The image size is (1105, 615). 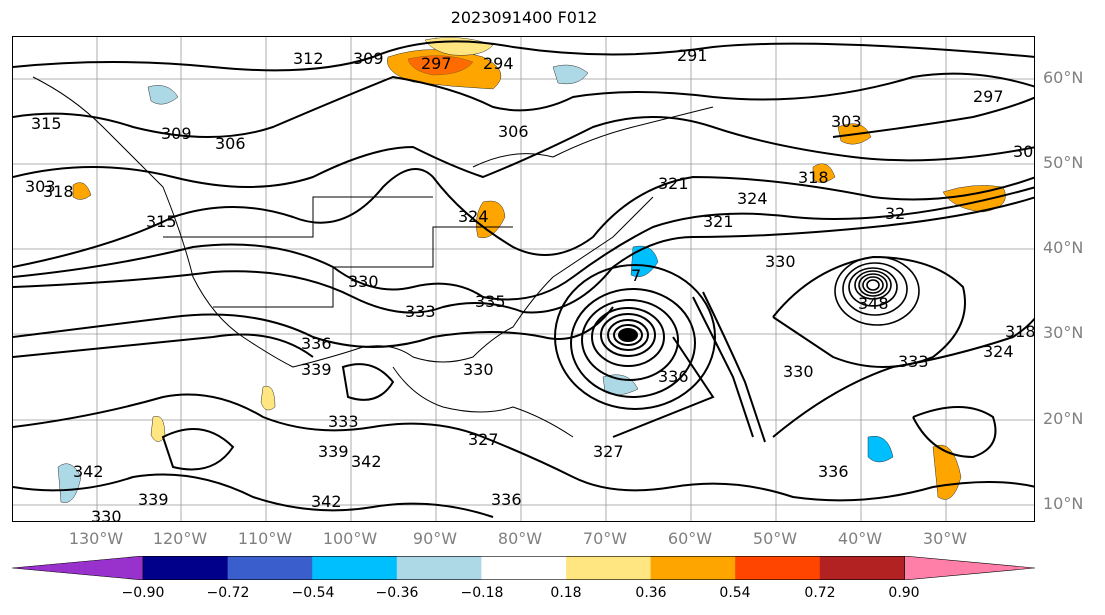 I want to click on longitude-label: 100°W, so click(x=350, y=538).